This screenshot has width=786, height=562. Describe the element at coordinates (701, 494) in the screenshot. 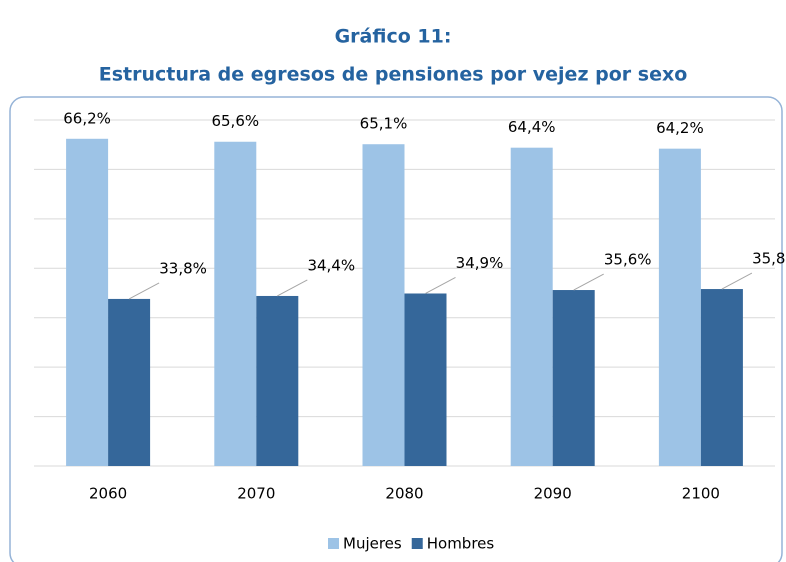

I see `x-tick-label: 2100` at that location.